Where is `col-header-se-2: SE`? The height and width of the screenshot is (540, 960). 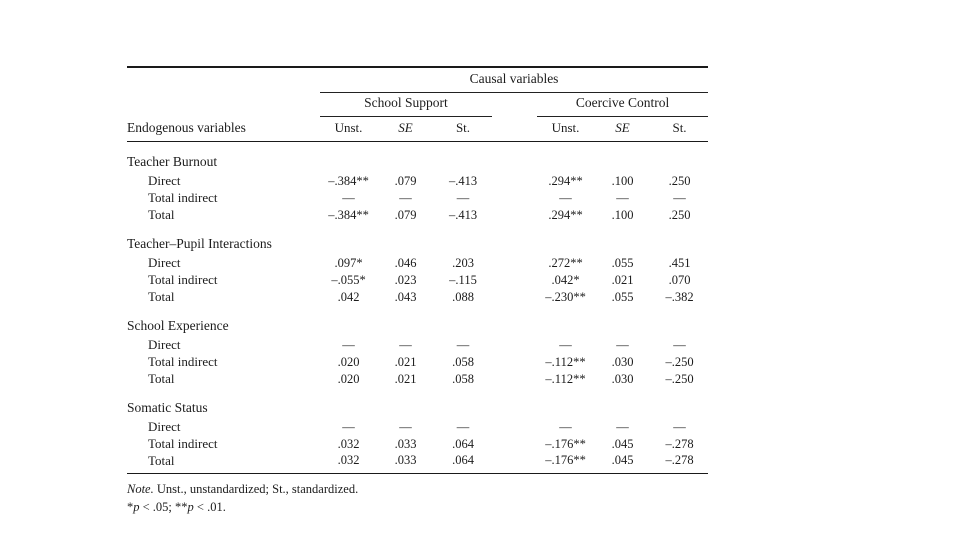 col-header-se-2: SE is located at coordinates (622, 129).